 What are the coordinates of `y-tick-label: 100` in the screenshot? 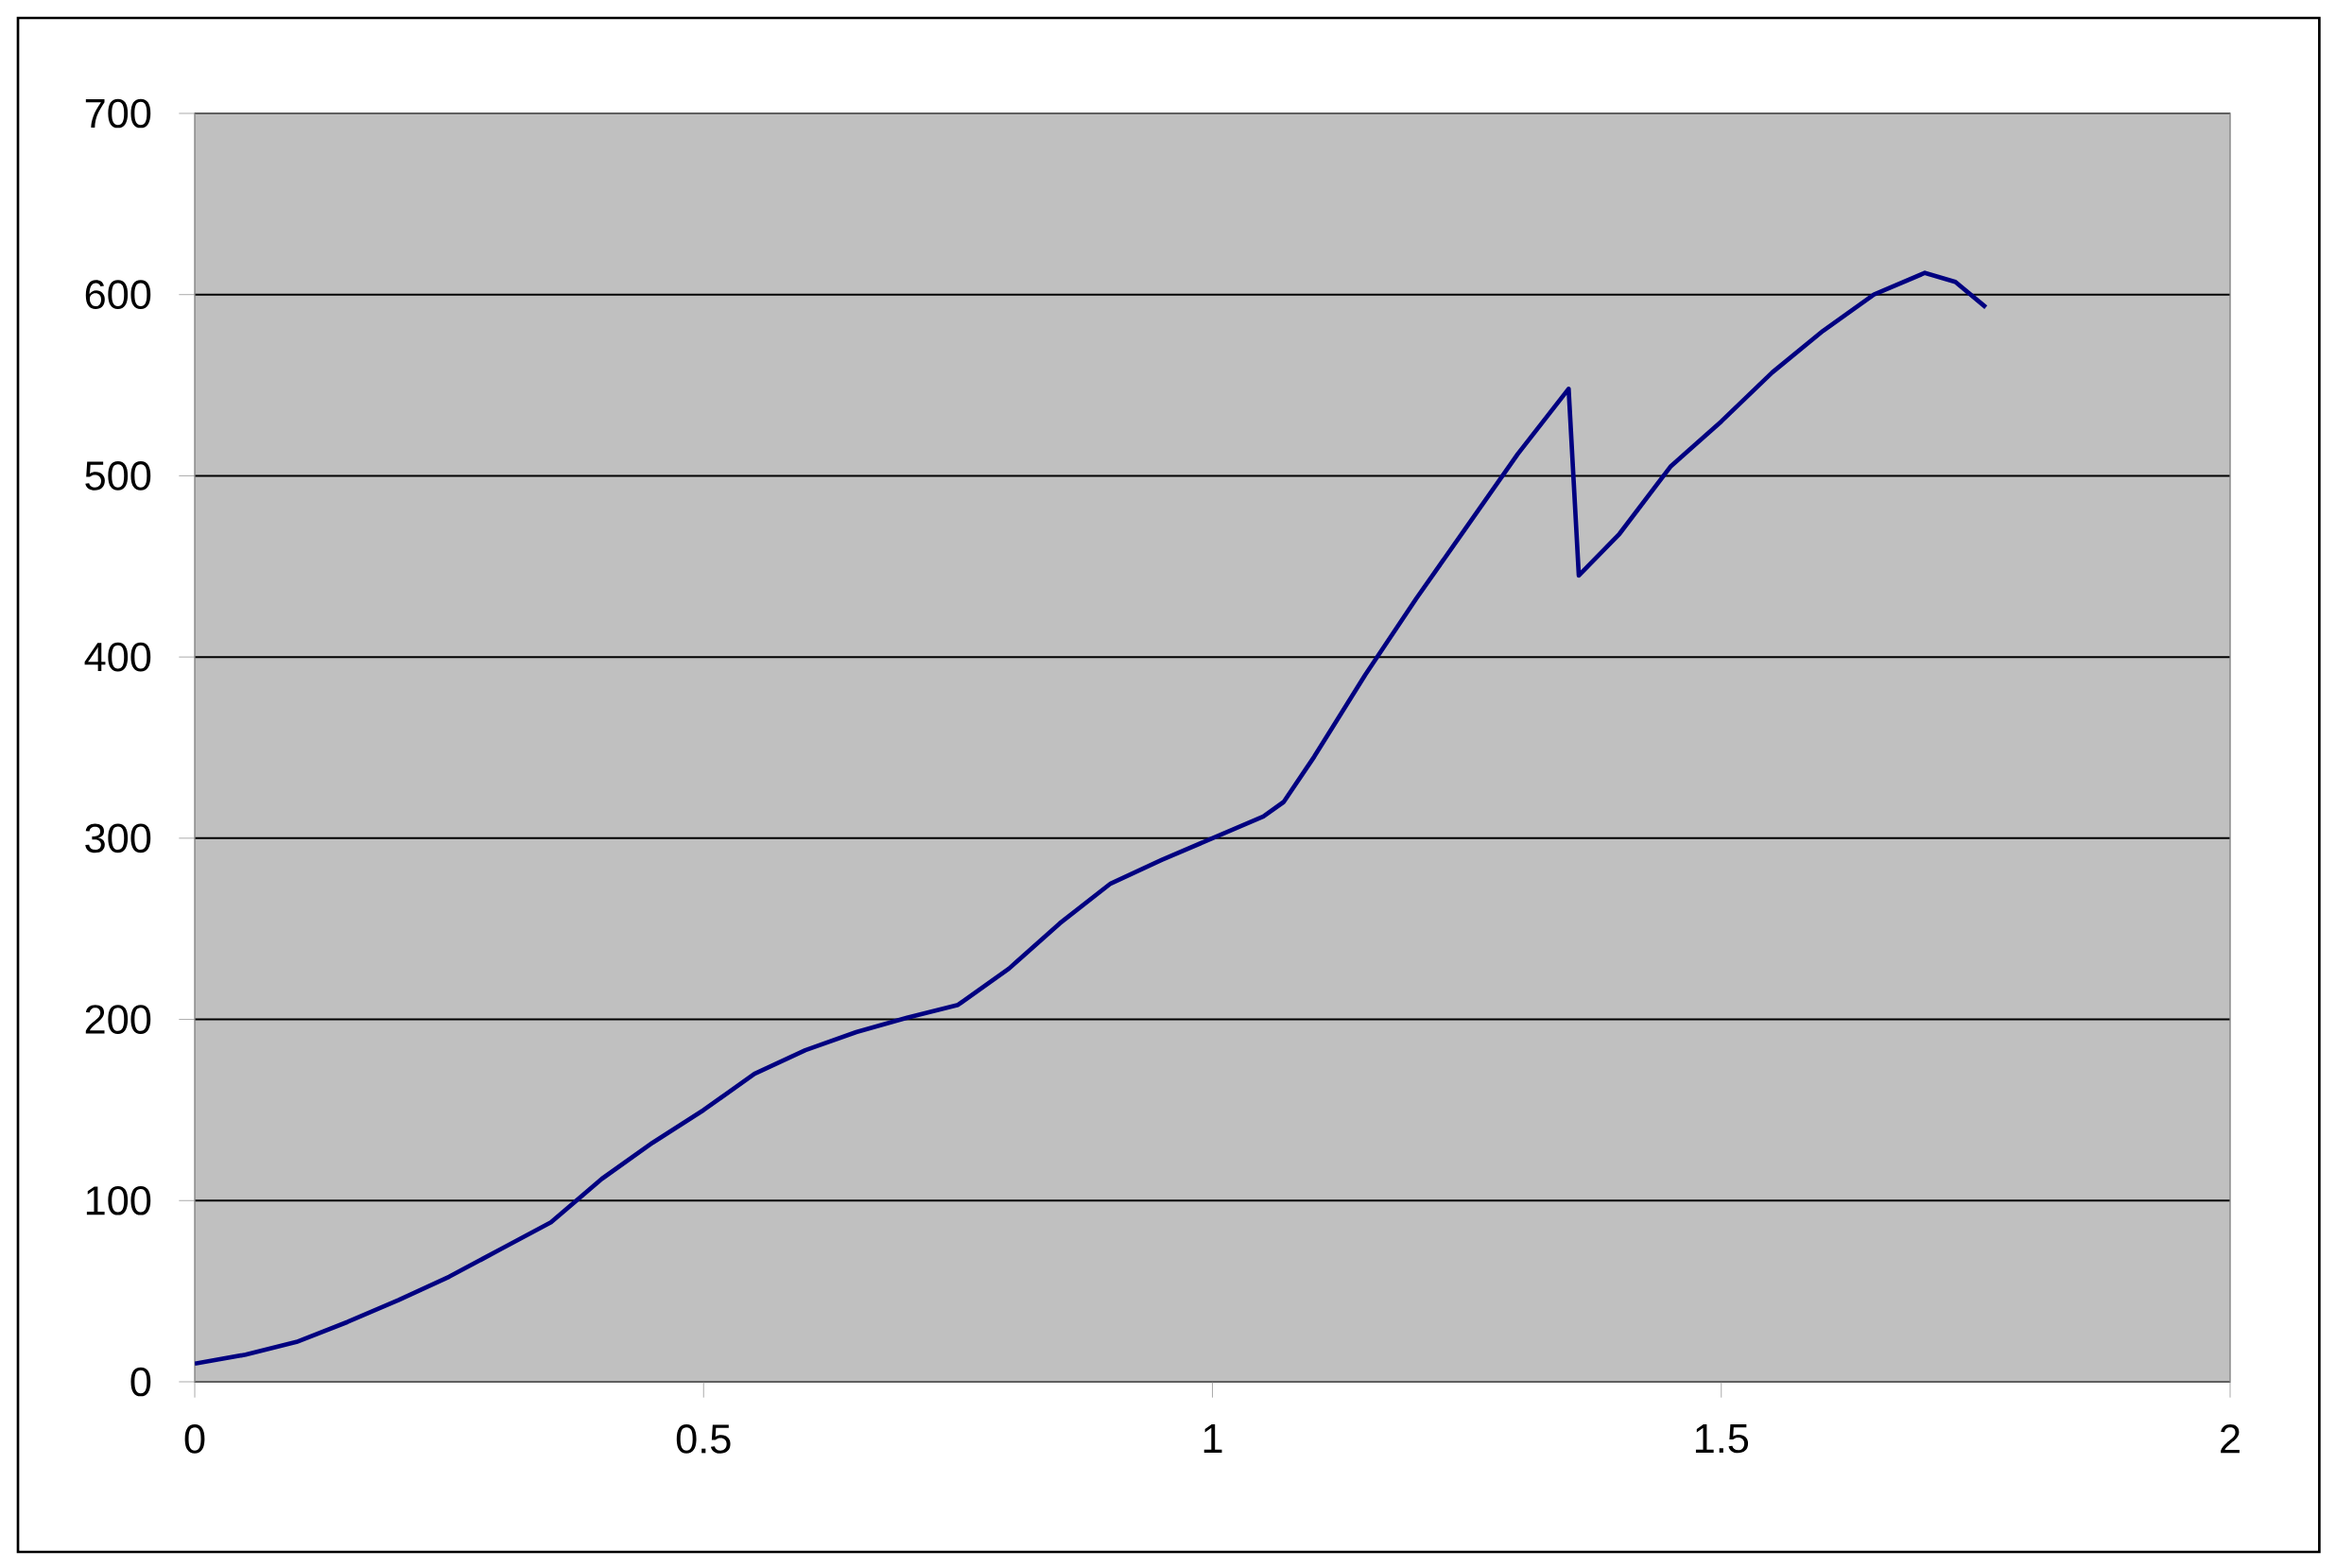 It's located at (118, 1200).